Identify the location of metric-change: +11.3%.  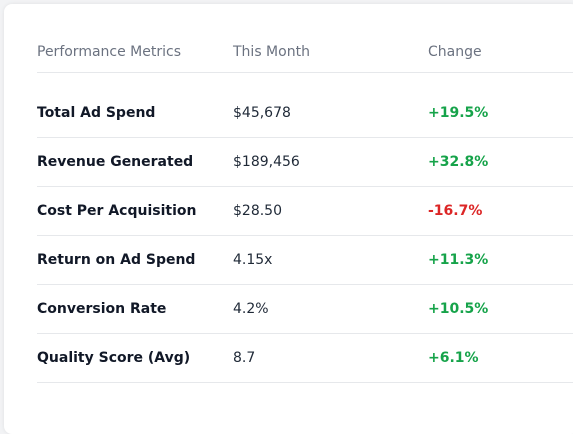
(458, 260).